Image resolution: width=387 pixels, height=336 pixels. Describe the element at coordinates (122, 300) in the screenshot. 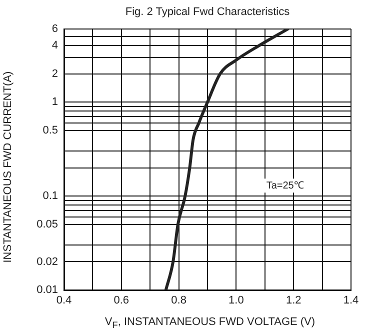

I see `x-tick-label: 0.6` at that location.